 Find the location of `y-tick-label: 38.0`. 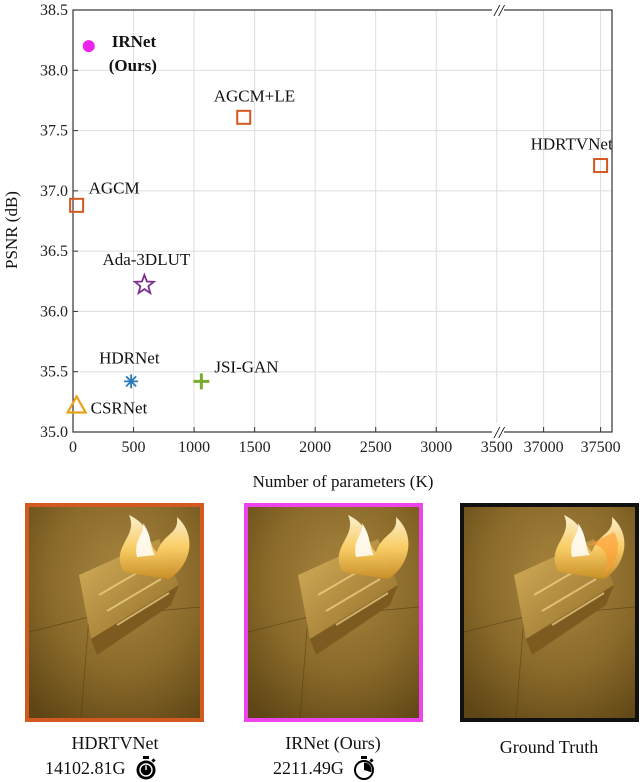

y-tick-label: 38.0 is located at coordinates (54, 70).